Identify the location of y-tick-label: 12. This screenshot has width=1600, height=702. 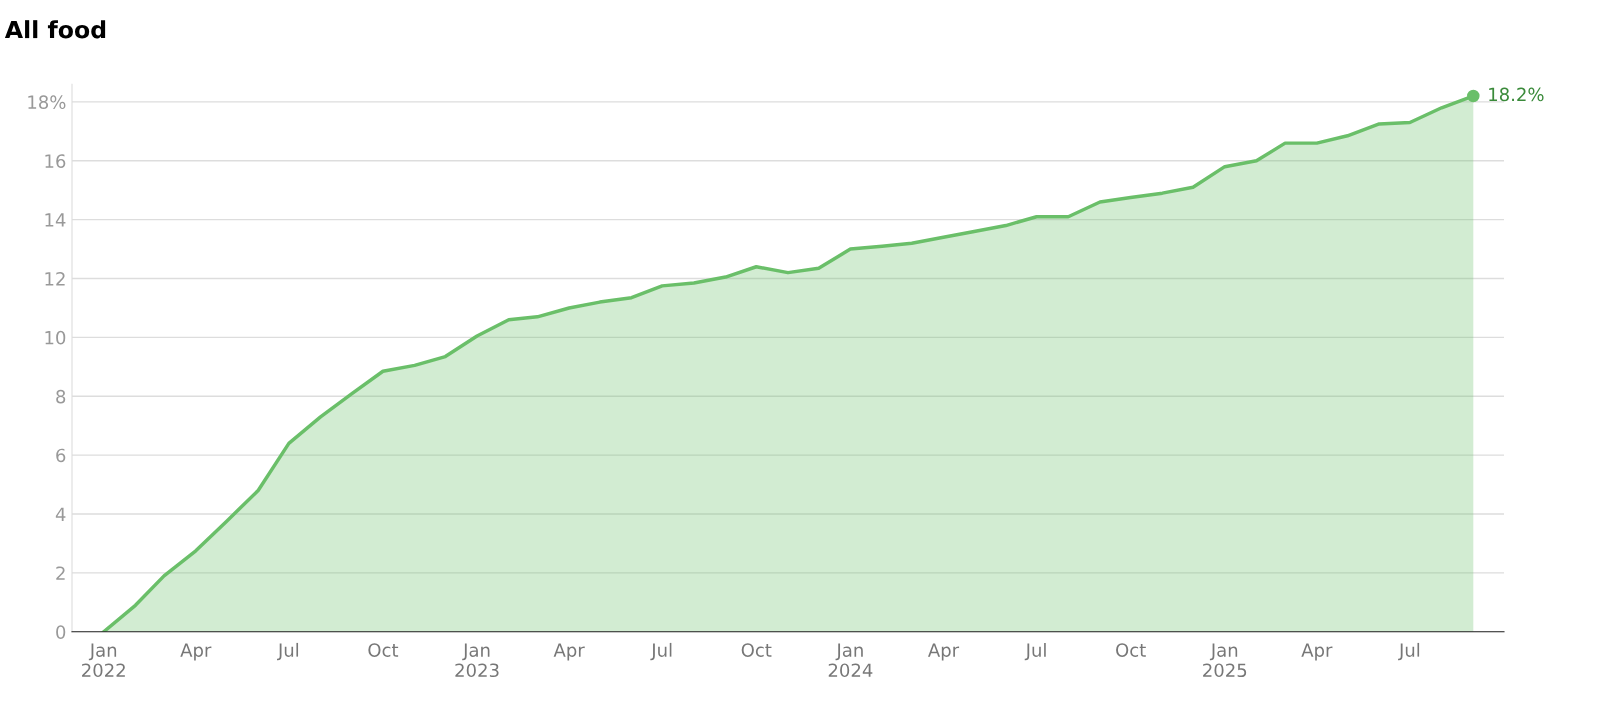
(55, 278).